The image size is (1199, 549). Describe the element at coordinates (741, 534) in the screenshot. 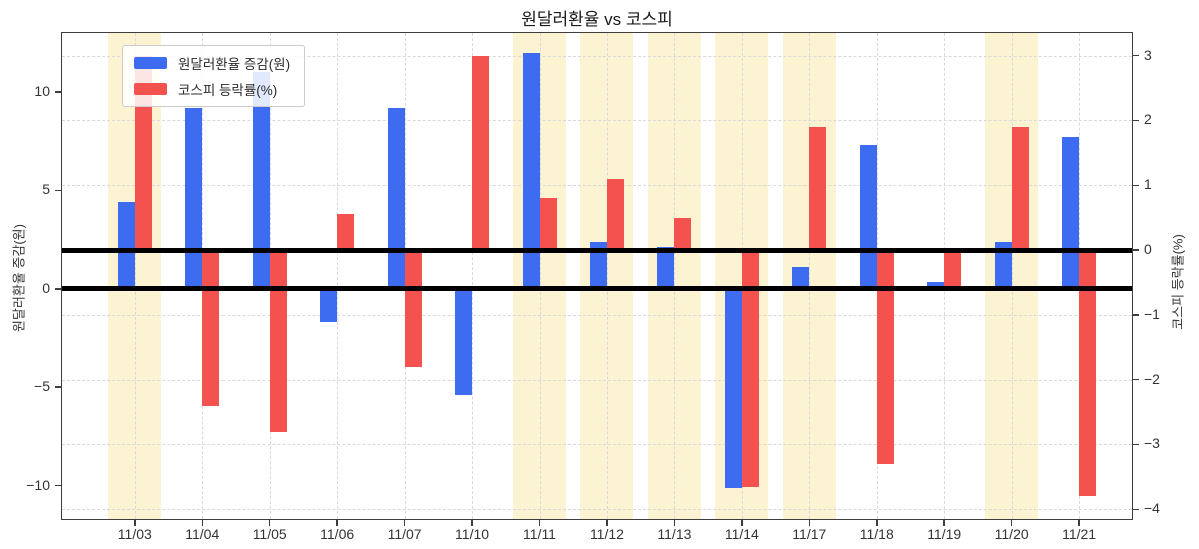

I see `x-tick-label-9: 11/14` at that location.